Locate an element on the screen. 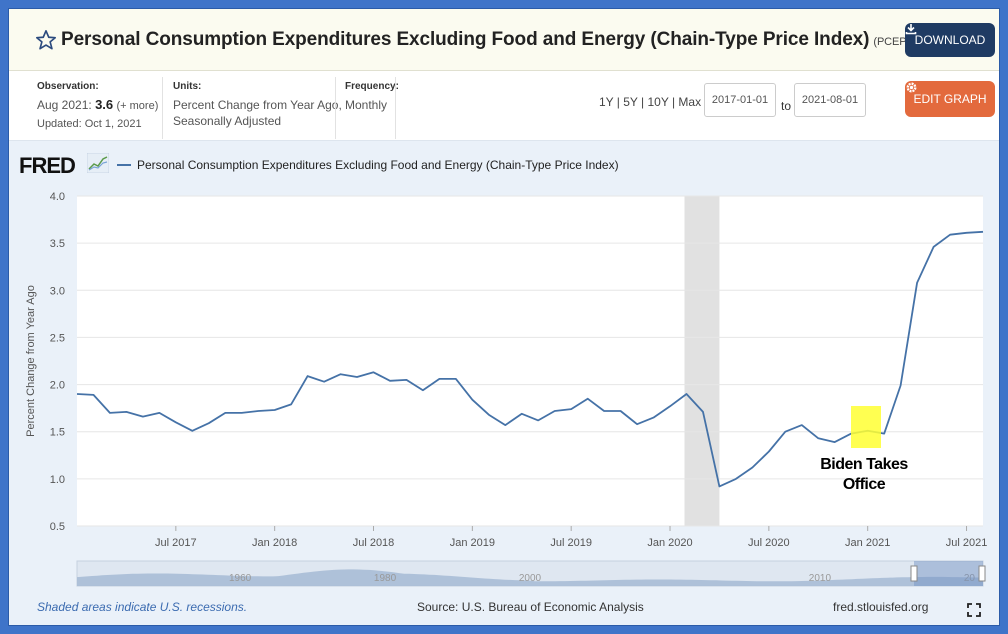 The height and width of the screenshot is (634, 1008). units-line1: Percent Change from Year Ago, is located at coordinates (257, 105).